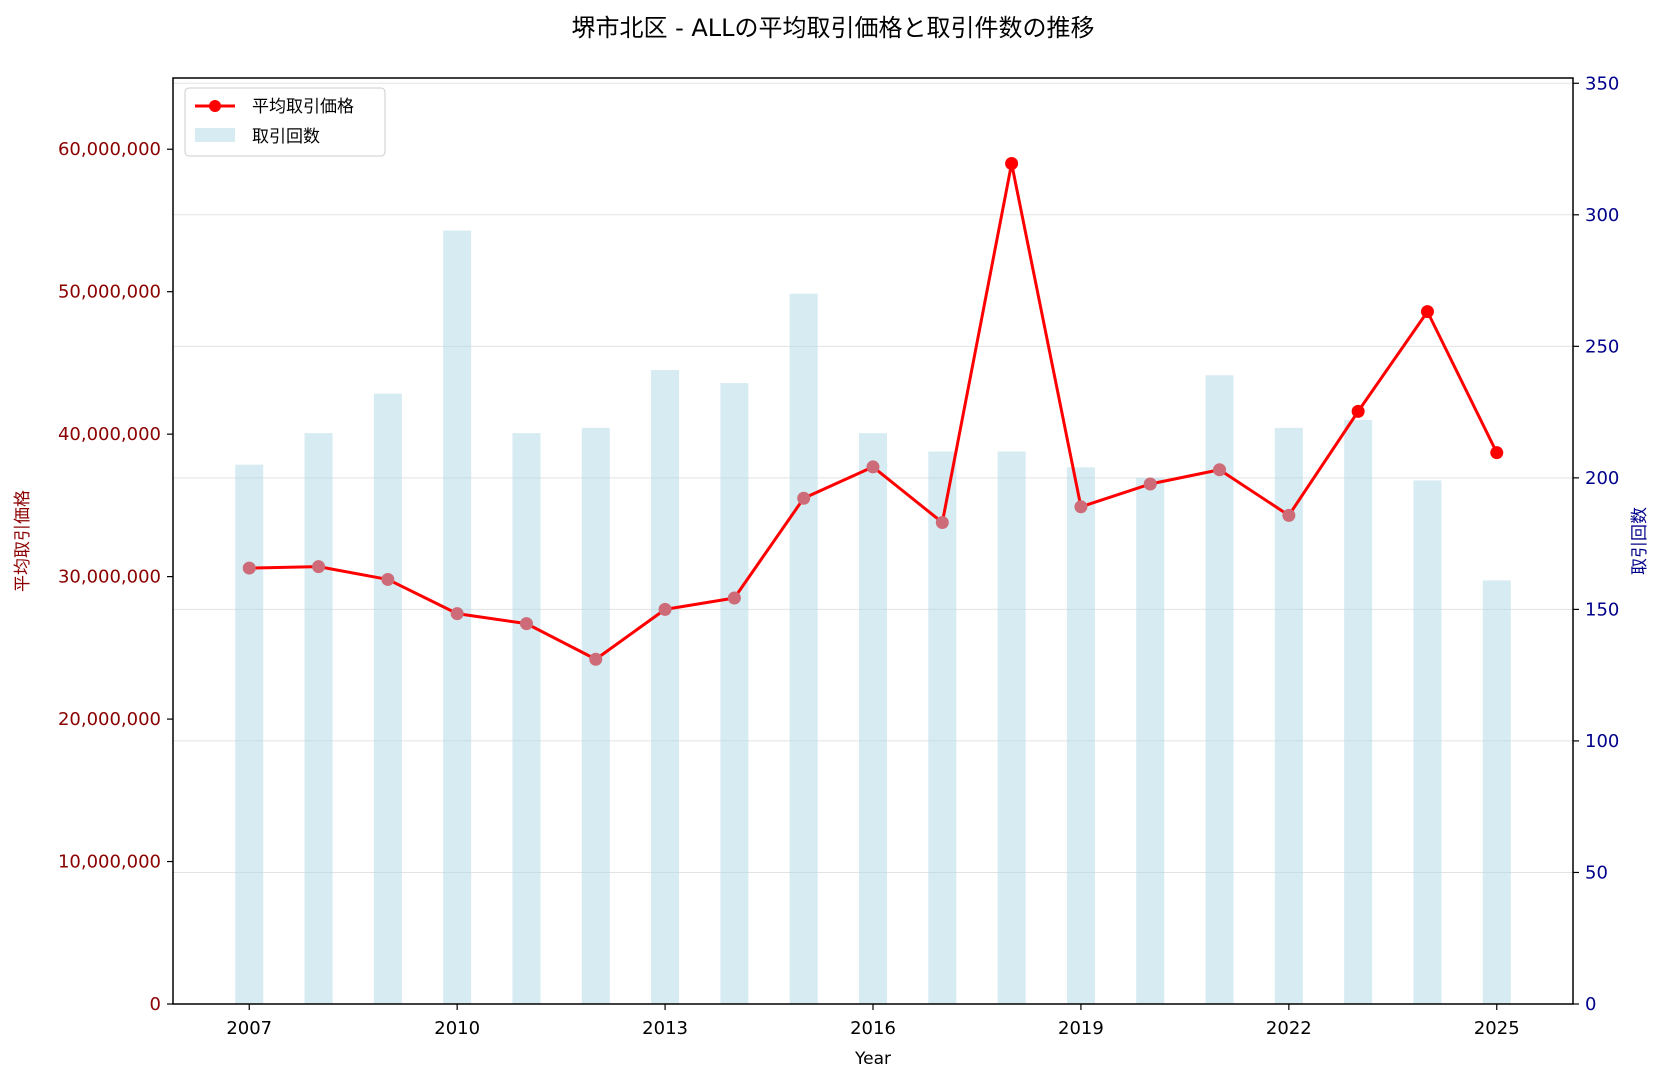  What do you see at coordinates (1596, 544) in the screenshot?
I see `right-axis: 0 50 100 150 200 250 300 350` at bounding box center [1596, 544].